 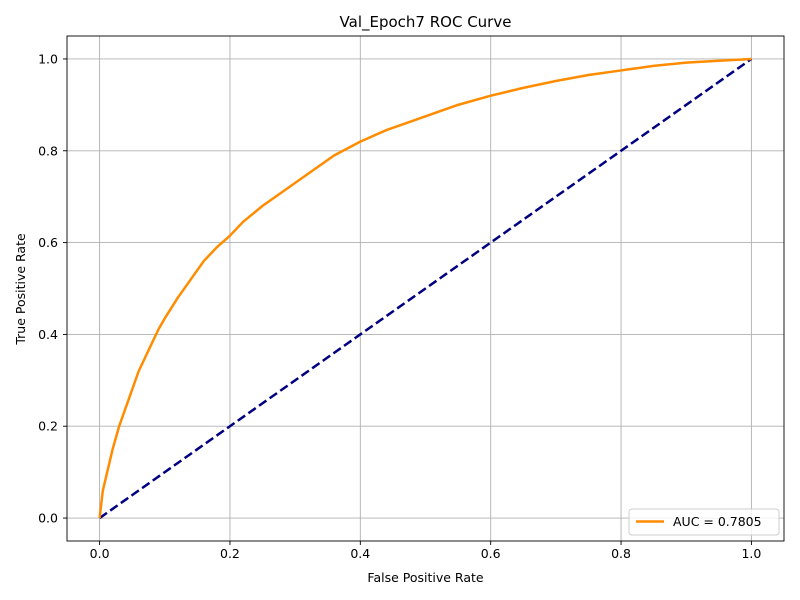 What do you see at coordinates (751, 553) in the screenshot?
I see `x-tick-label: 1.0` at bounding box center [751, 553].